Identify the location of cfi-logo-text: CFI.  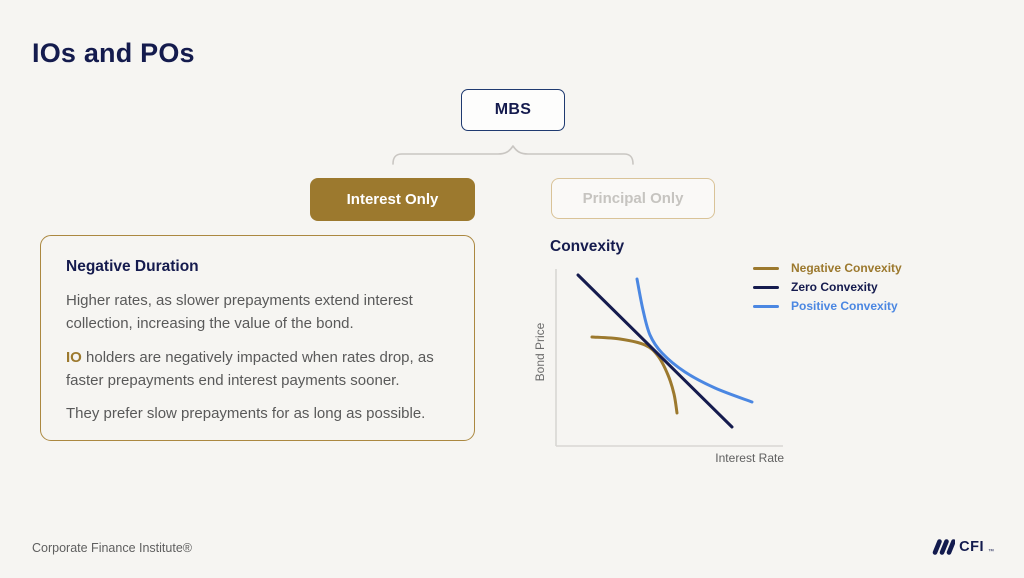
(971, 547).